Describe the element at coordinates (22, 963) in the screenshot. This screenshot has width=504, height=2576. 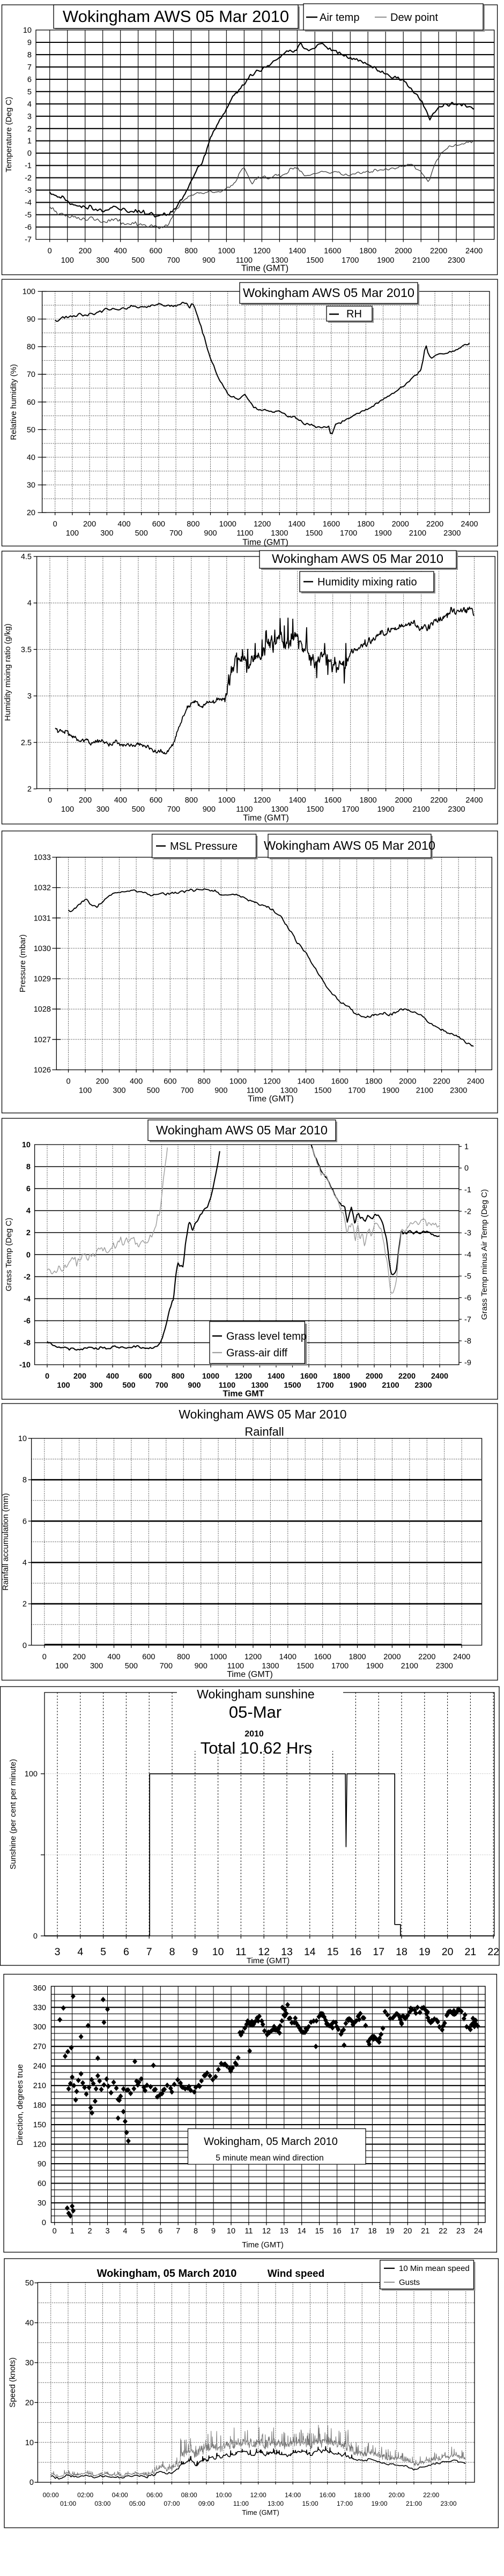
I see `svg-text: Pressure (mbar)` at that location.